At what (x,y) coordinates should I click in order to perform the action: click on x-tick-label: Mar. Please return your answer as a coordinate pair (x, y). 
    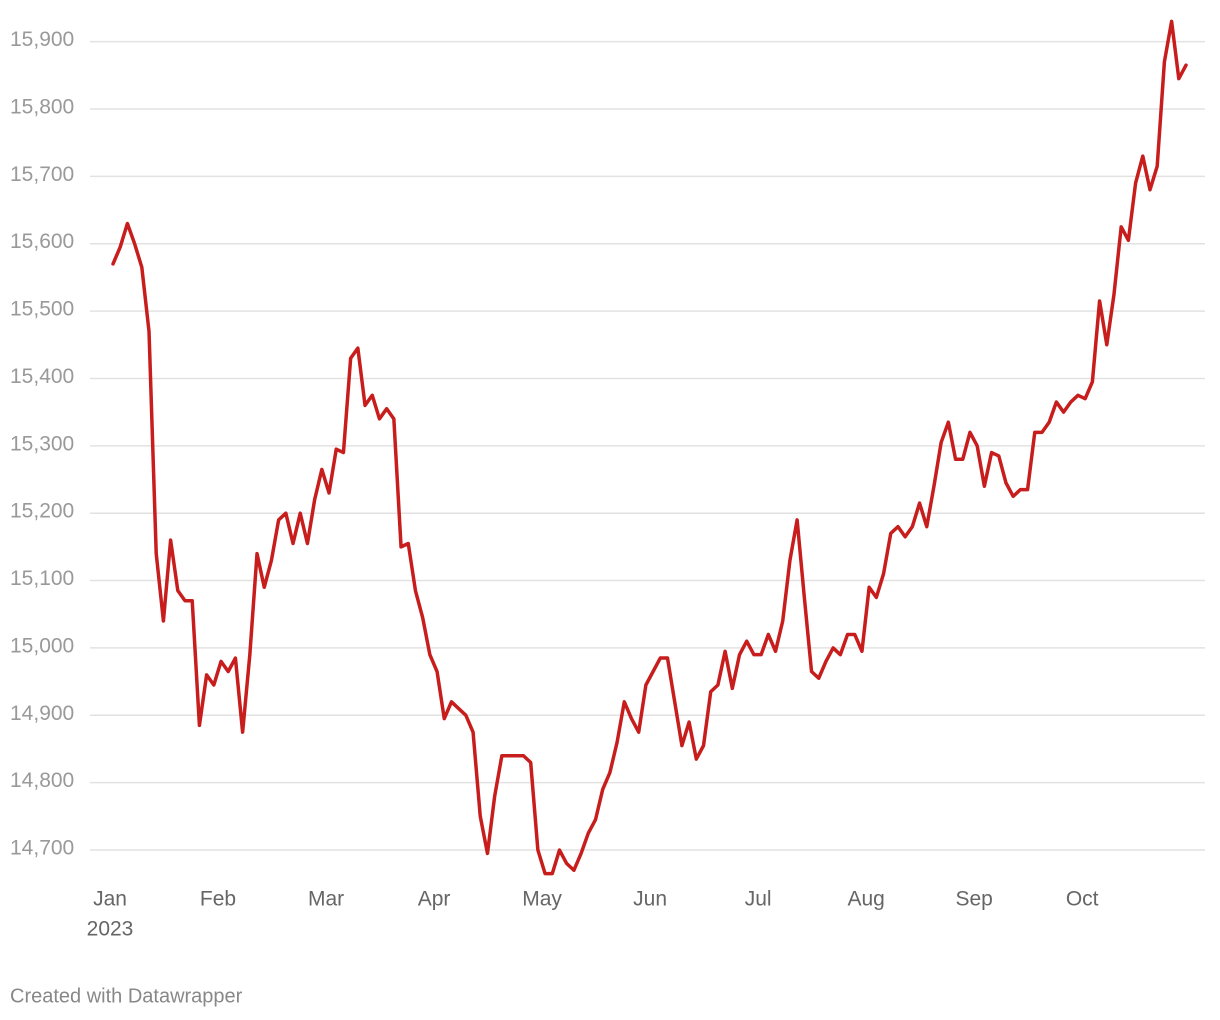
    Looking at the image, I should click on (326, 899).